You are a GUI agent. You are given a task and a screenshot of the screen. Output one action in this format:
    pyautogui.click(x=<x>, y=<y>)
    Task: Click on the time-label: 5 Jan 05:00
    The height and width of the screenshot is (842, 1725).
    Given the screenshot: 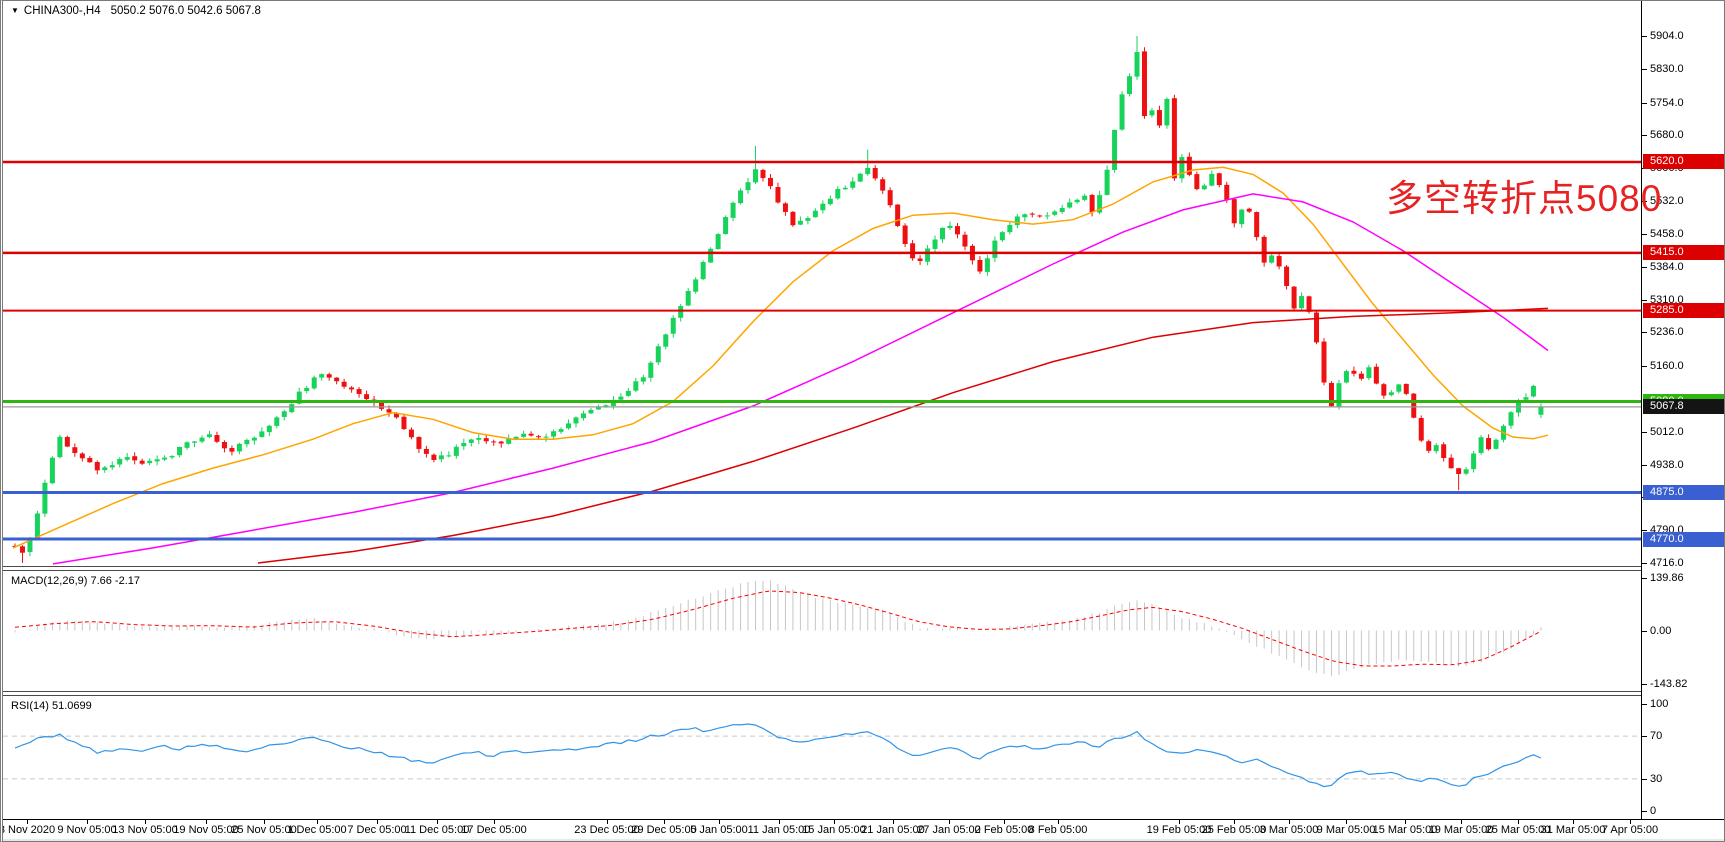 What is the action you would take?
    pyautogui.click(x=719, y=830)
    